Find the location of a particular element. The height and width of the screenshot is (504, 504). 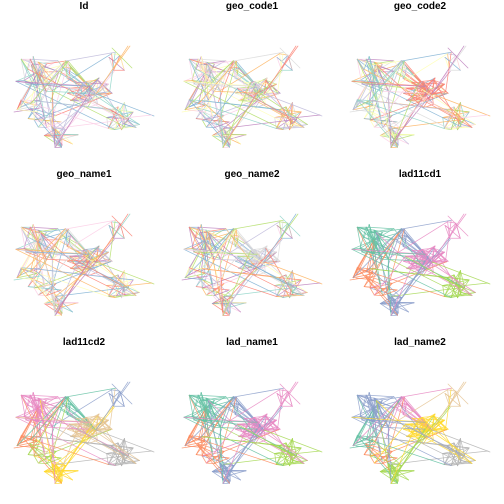

network-plot-lad-name1 is located at coordinates (252, 432).